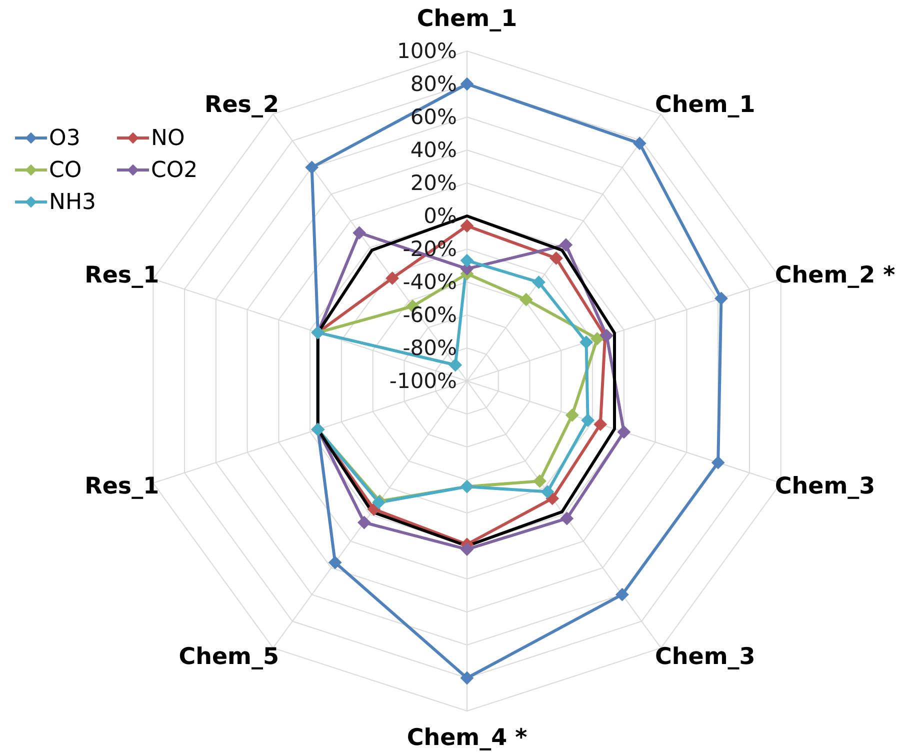 The image size is (903, 756). Describe the element at coordinates (64, 138) in the screenshot. I see `legend-label: O3` at that location.